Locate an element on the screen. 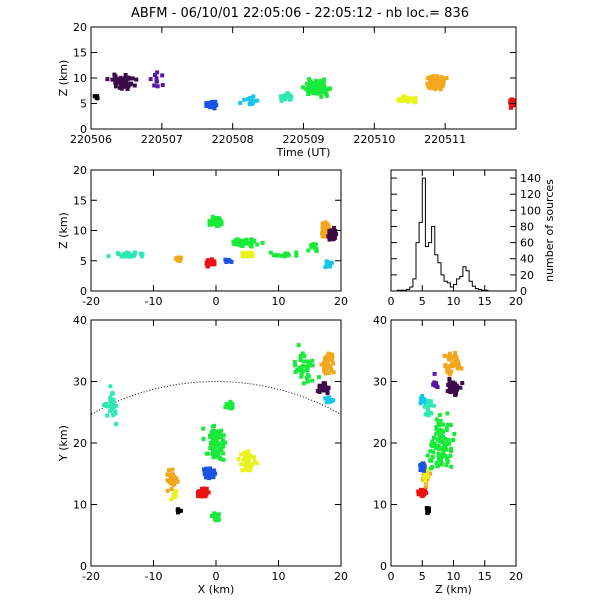  y-tick-label: 10 is located at coordinates (380, 505).